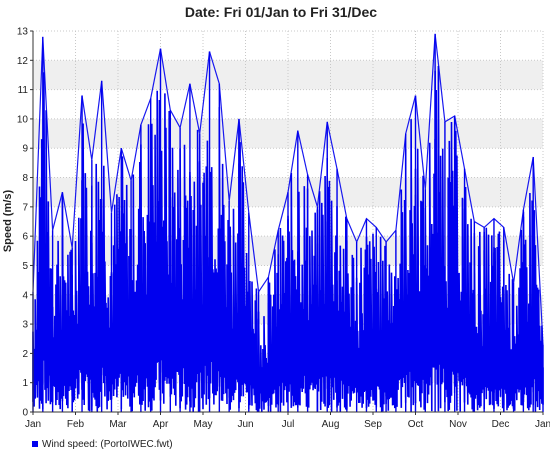  What do you see at coordinates (76, 424) in the screenshot?
I see `x-tick-label: Feb` at bounding box center [76, 424].